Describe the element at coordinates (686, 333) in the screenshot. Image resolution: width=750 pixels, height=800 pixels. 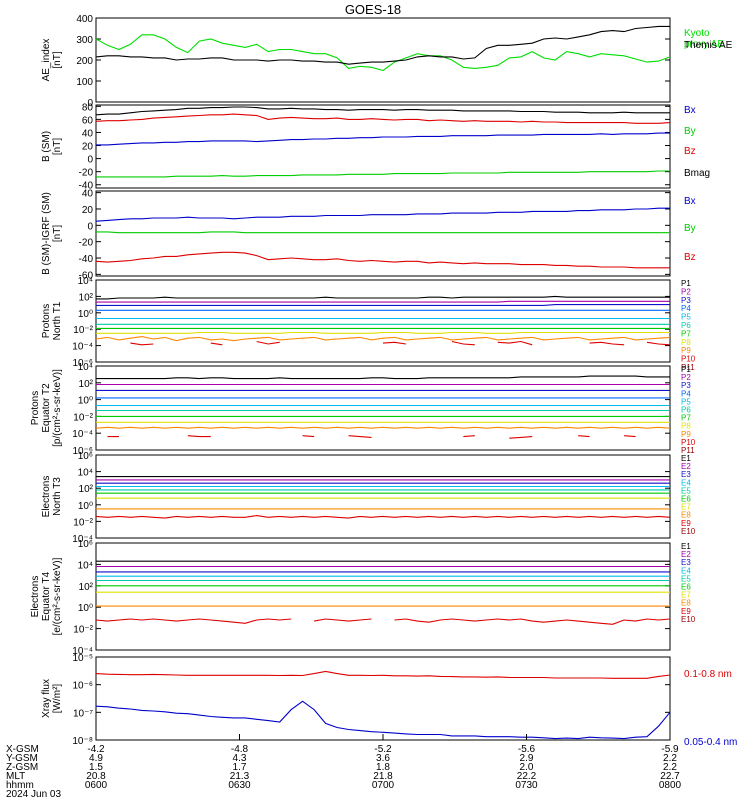
I see `legend-label: P7` at that location.